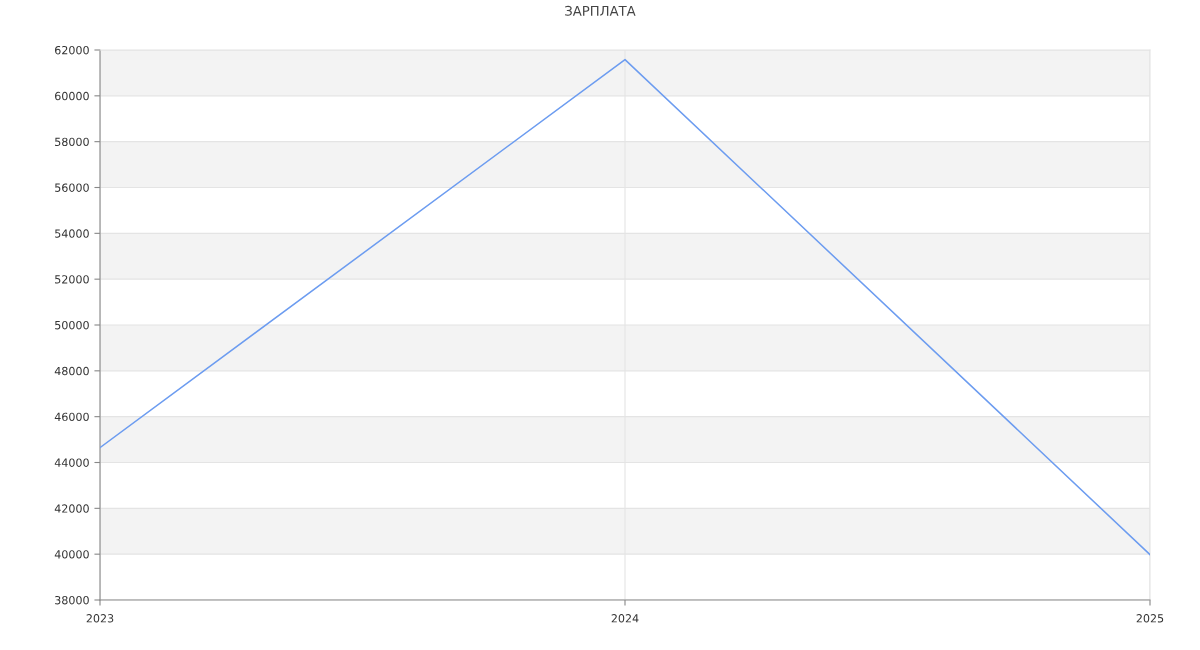 The height and width of the screenshot is (650, 1200). I want to click on y-tick-label: 58000, so click(72, 142).